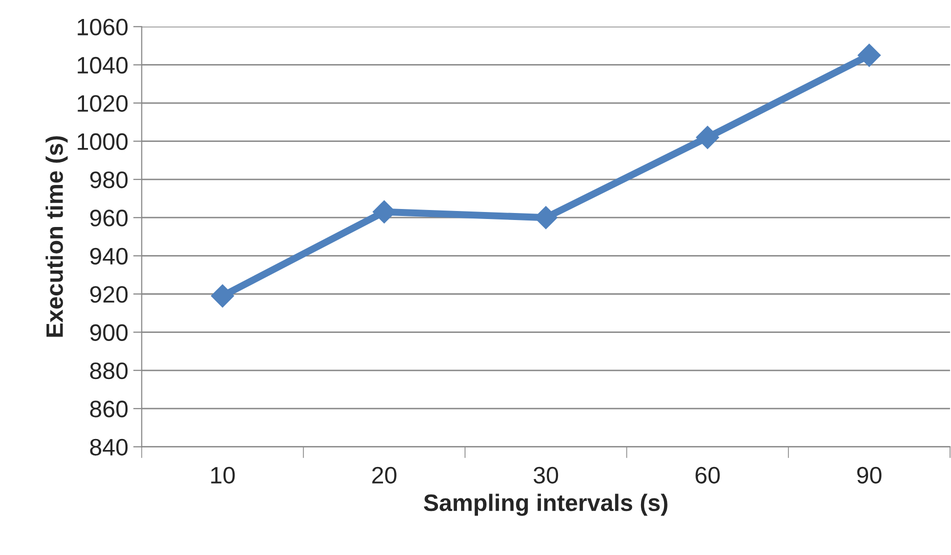 The width and height of the screenshot is (951, 555). What do you see at coordinates (103, 27) in the screenshot?
I see `y-tick-label: 1060` at bounding box center [103, 27].